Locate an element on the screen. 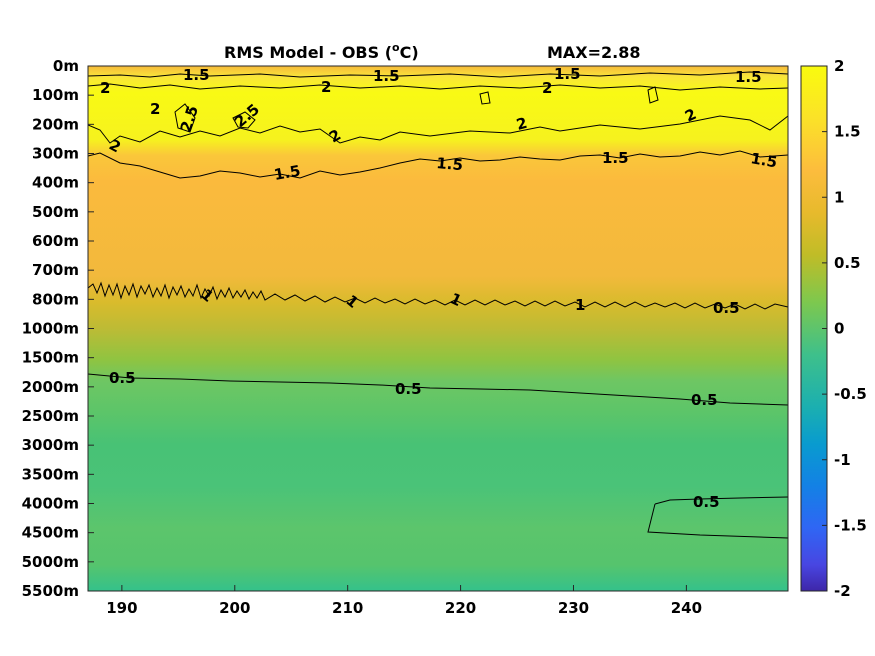  colorbar-axis: 2 1.5 1 0.5 0 -0.5 -1 -1.5 -2 is located at coordinates (844, 328).